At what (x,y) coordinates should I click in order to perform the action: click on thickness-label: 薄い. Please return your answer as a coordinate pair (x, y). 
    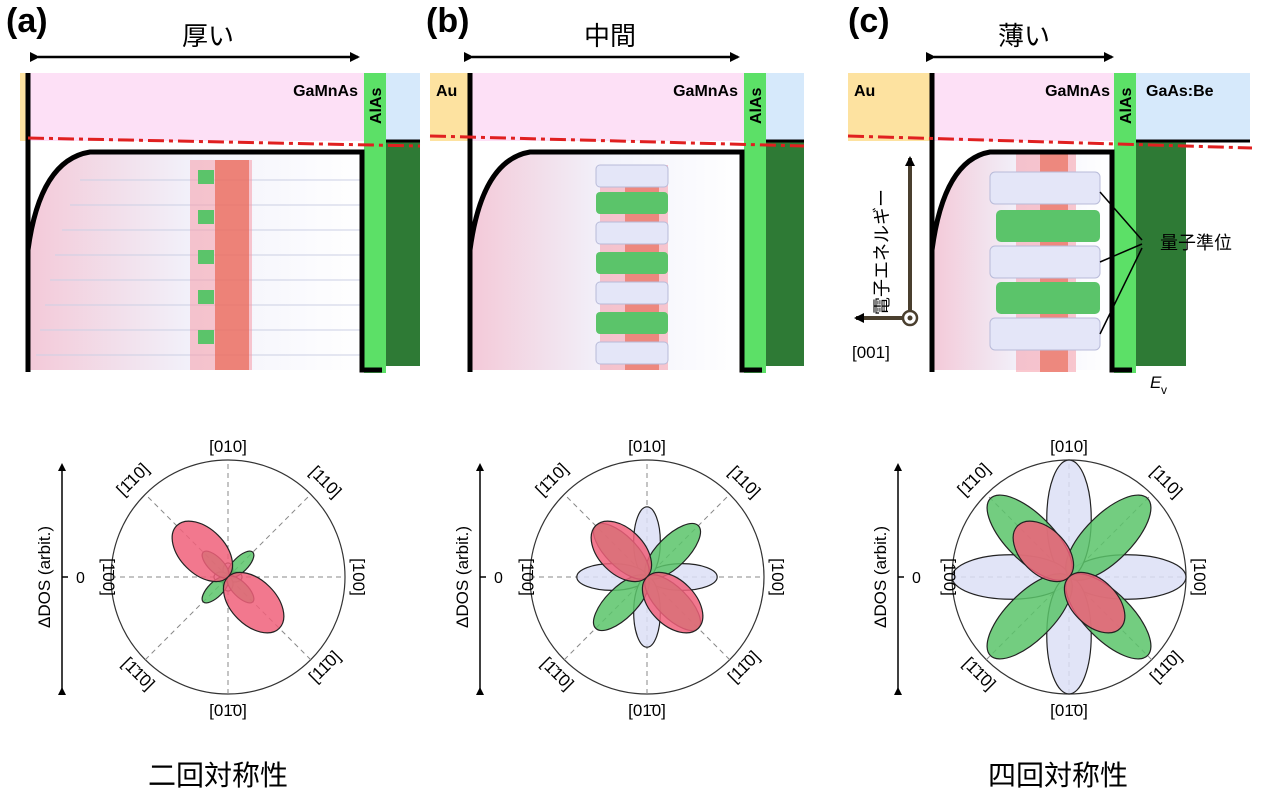
    Looking at the image, I should click on (1024, 37).